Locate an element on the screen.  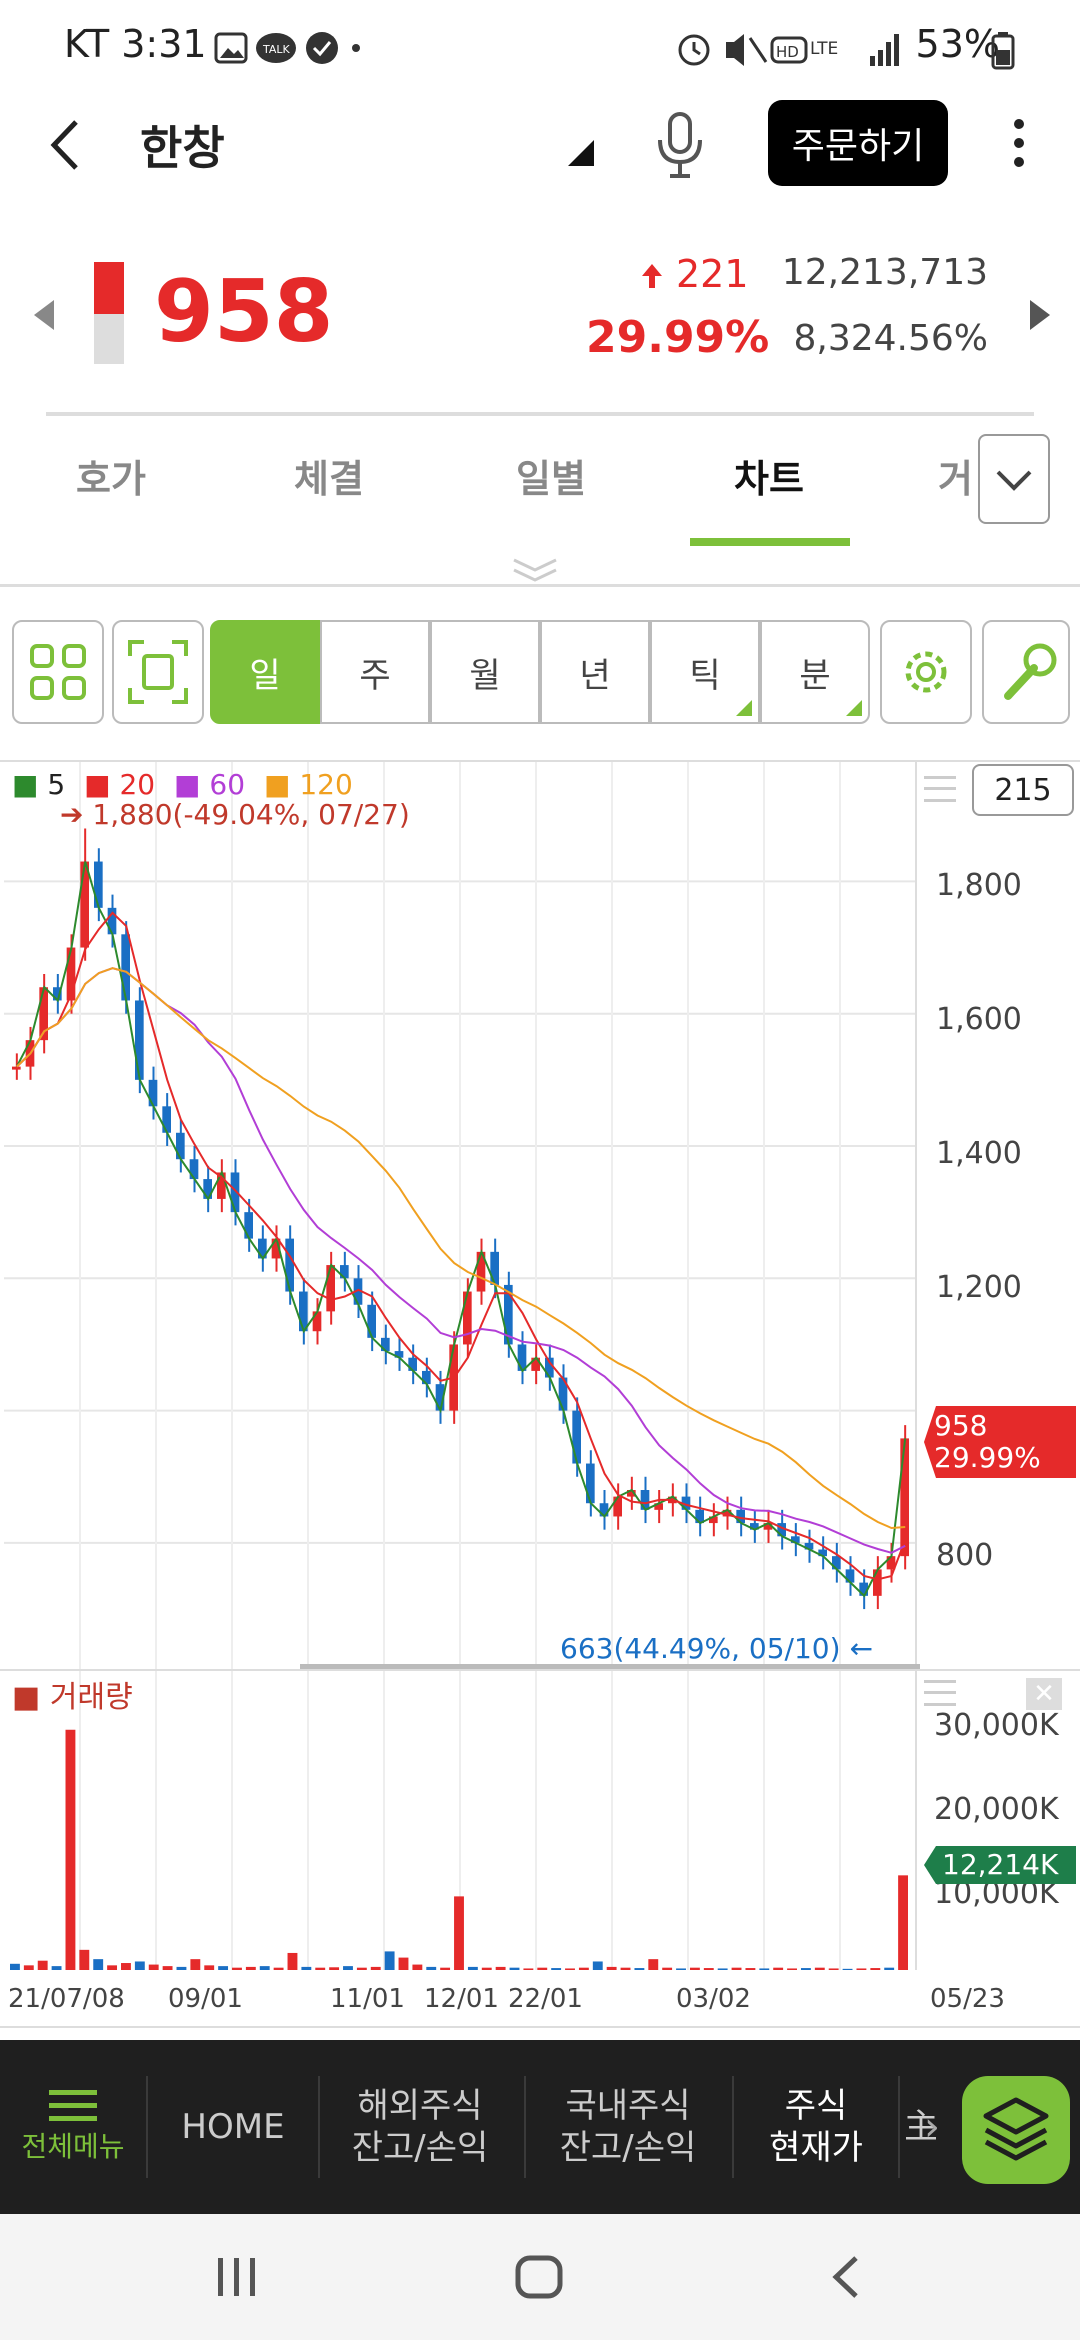
volume-panel-handle-icon is located at coordinates (940, 1693).